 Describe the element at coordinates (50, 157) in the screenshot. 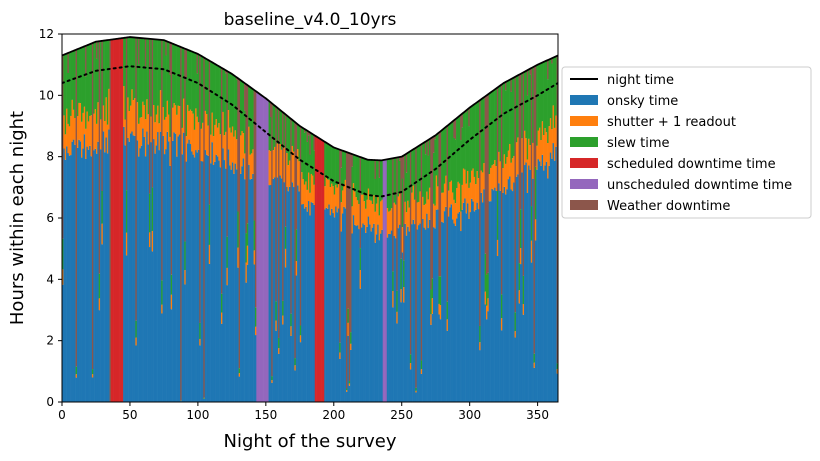

I see `y-tick-label: 8` at that location.